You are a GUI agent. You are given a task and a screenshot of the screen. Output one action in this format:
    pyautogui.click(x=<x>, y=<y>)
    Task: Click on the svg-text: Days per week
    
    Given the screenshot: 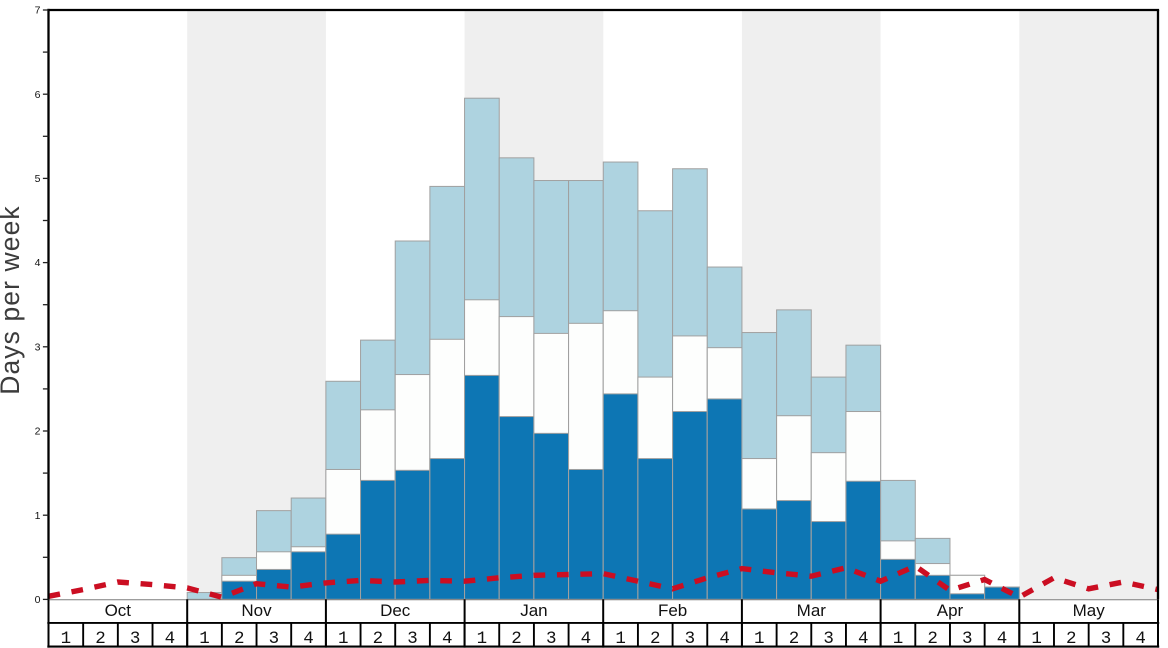 What is the action you would take?
    pyautogui.click(x=12, y=300)
    